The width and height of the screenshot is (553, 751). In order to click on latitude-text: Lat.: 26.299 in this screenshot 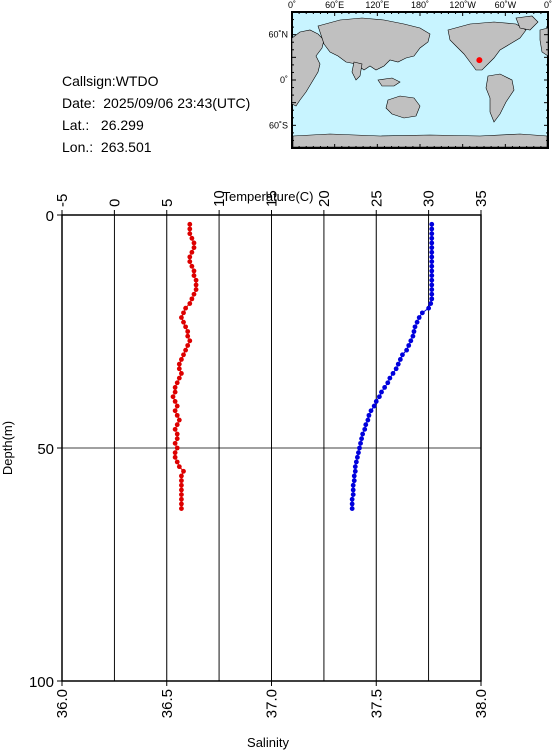, I will do `click(103, 125)`.